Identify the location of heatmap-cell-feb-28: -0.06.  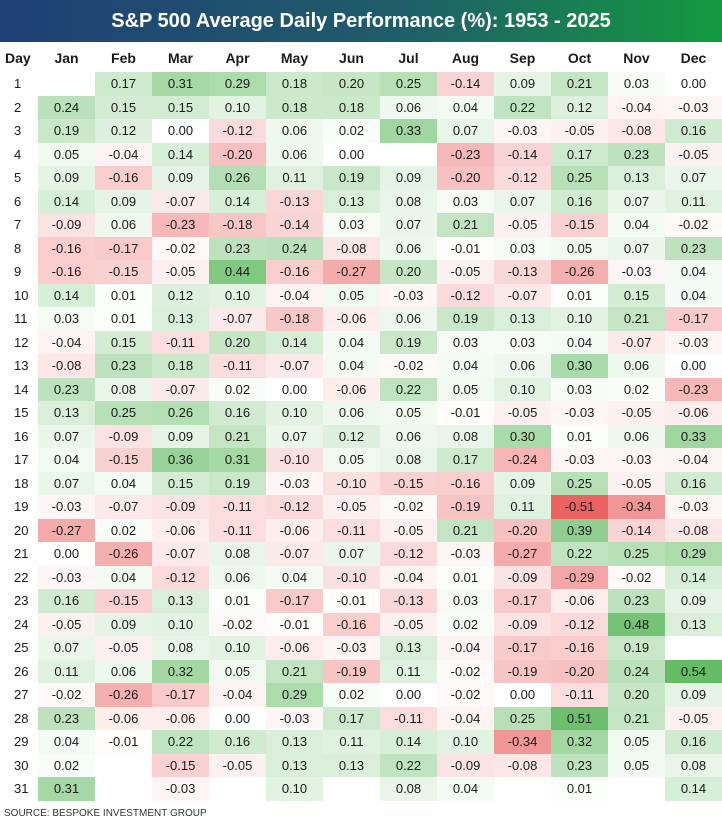
(123, 718).